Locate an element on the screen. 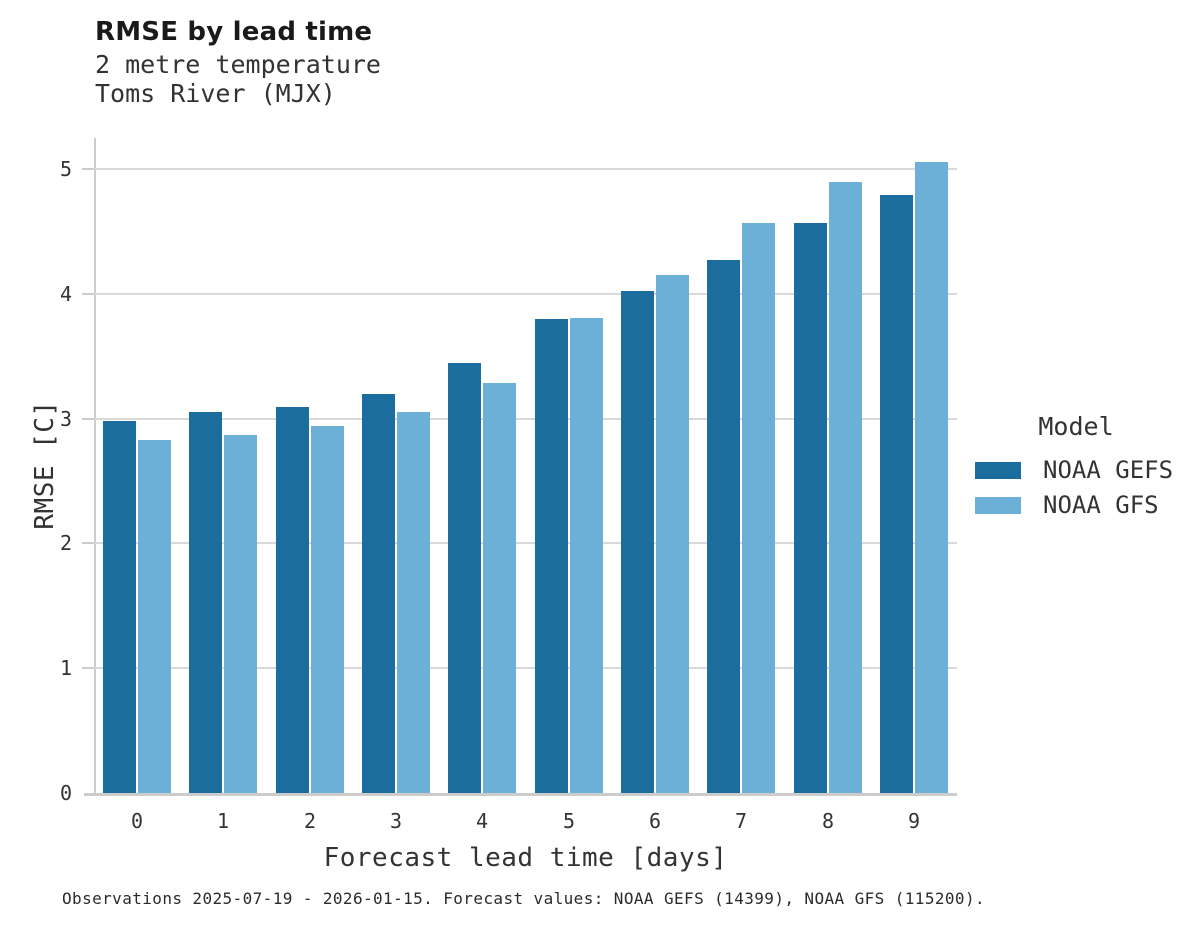 The width and height of the screenshot is (1195, 928). legend-label-noaa-gefs: NOAA GEFS is located at coordinates (1108, 470).